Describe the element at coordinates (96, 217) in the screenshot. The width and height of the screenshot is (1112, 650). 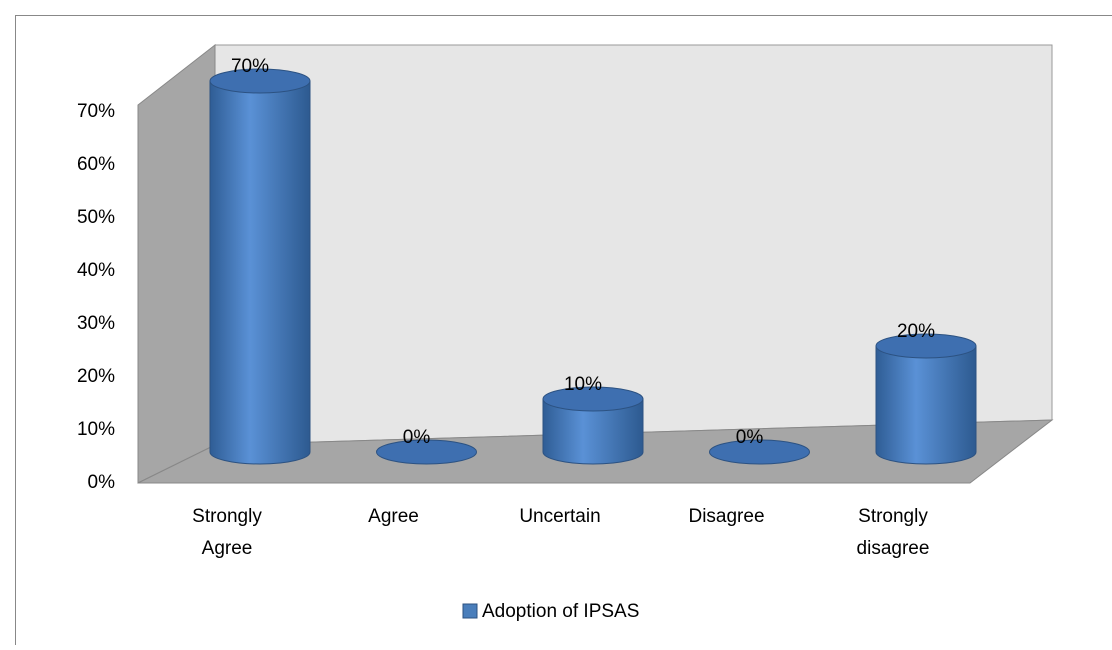
I see `y-tick-label: 50%` at that location.